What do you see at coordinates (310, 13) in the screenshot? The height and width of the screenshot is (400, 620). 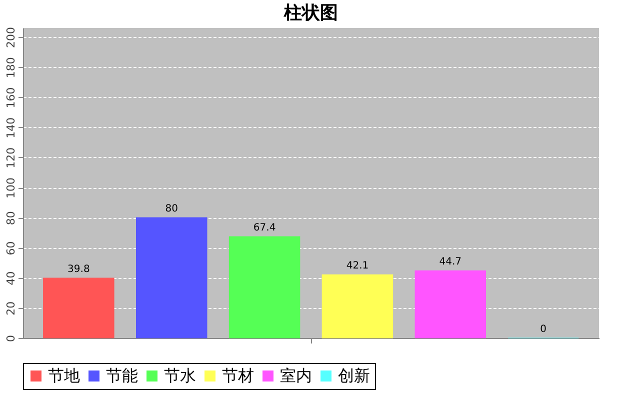 I see `chart-title: 柱状图` at bounding box center [310, 13].